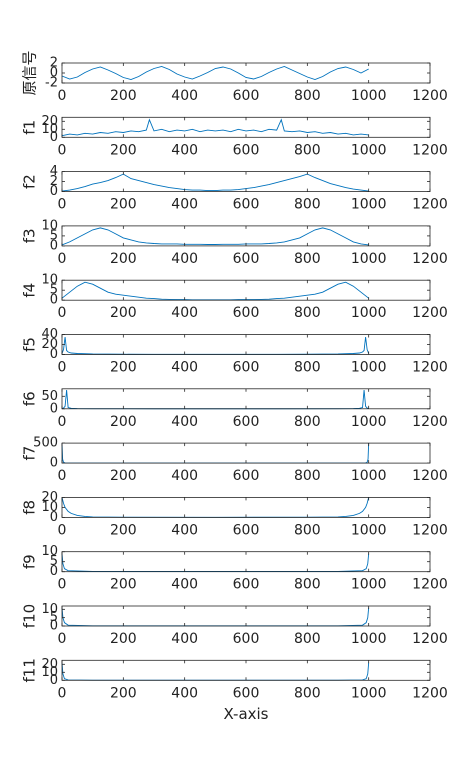 The height and width of the screenshot is (780, 474). Describe the element at coordinates (30, 235) in the screenshot. I see `y-axis-label: f3` at that location.